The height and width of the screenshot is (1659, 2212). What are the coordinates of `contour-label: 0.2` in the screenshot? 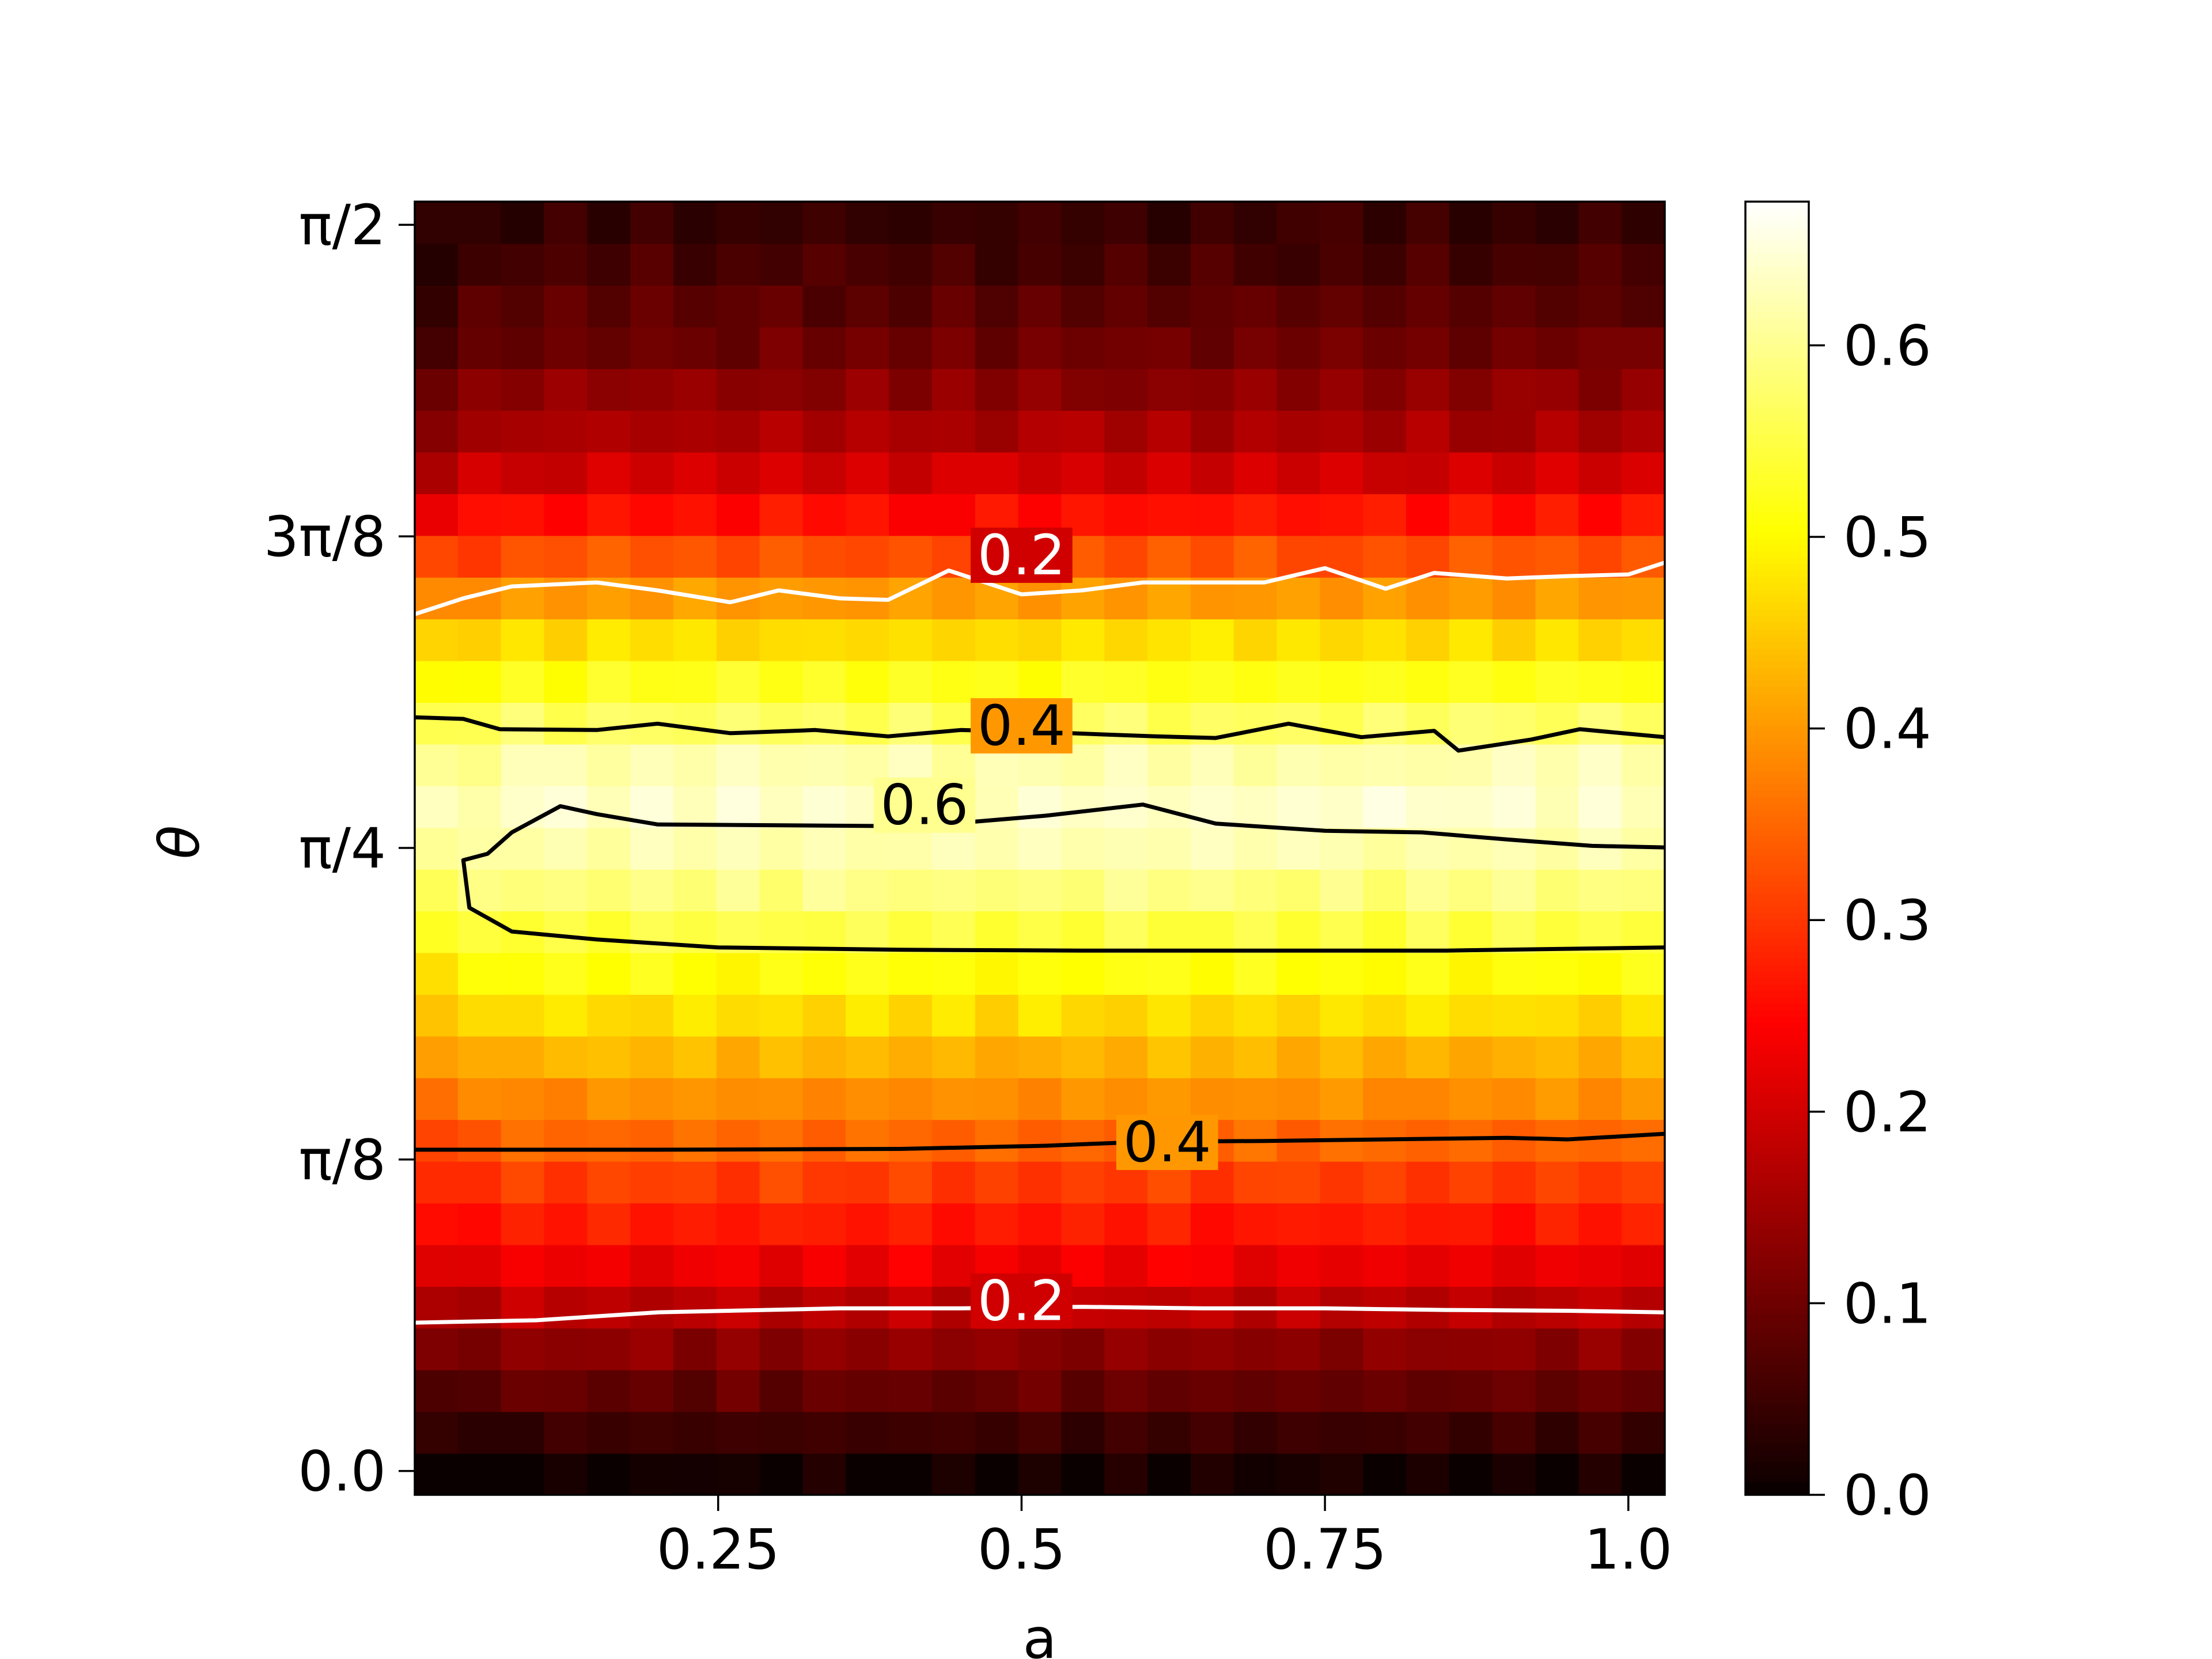 It's located at (1022, 555).